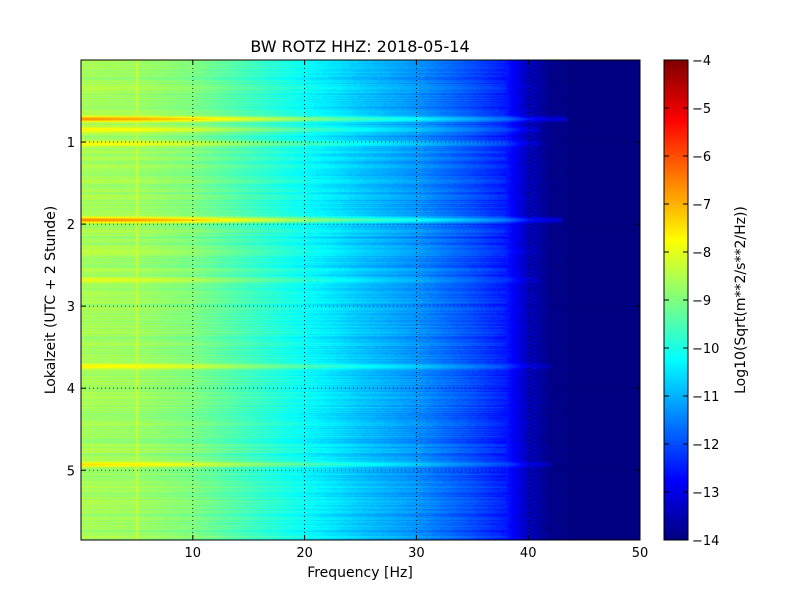  I want to click on colorbar-tick-label: −11, so click(705, 397).